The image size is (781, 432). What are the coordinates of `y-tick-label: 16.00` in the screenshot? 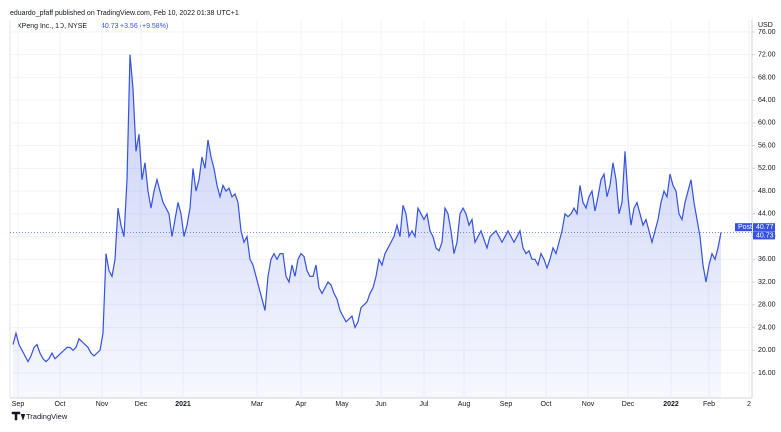 It's located at (767, 373).